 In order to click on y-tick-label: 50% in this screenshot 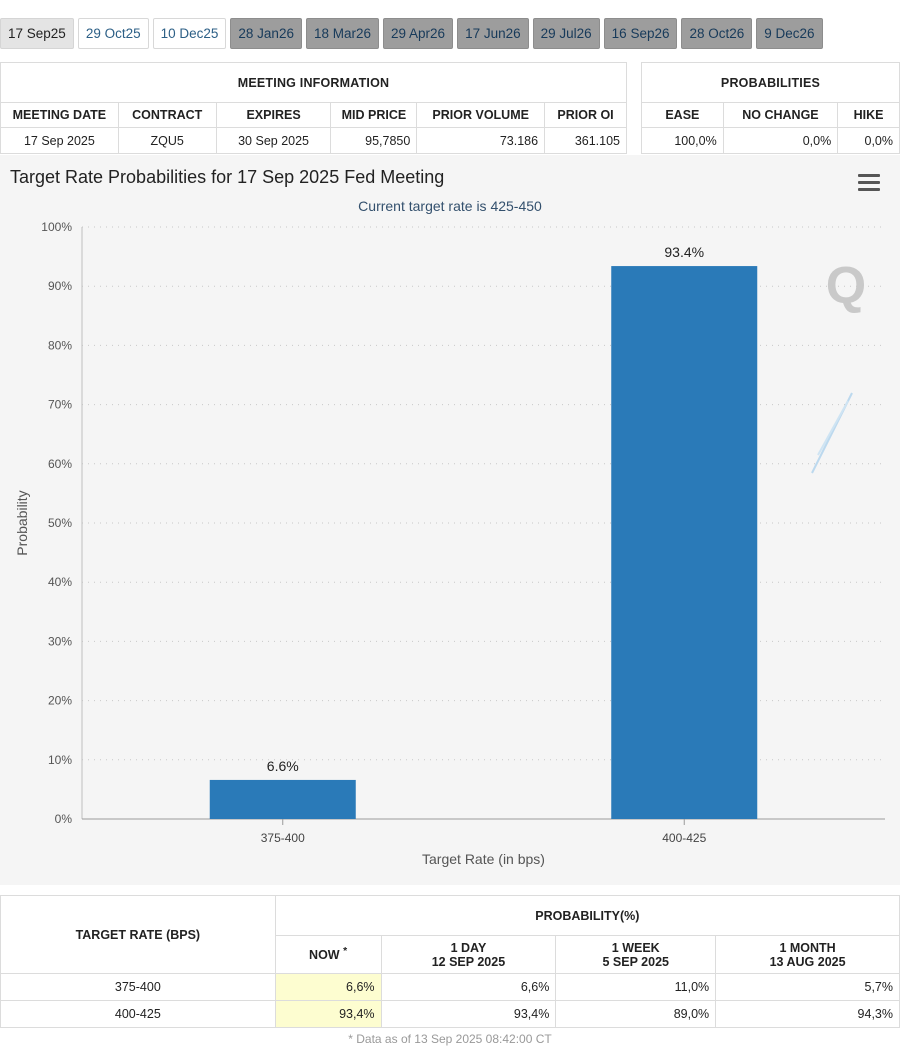, I will do `click(60, 523)`.